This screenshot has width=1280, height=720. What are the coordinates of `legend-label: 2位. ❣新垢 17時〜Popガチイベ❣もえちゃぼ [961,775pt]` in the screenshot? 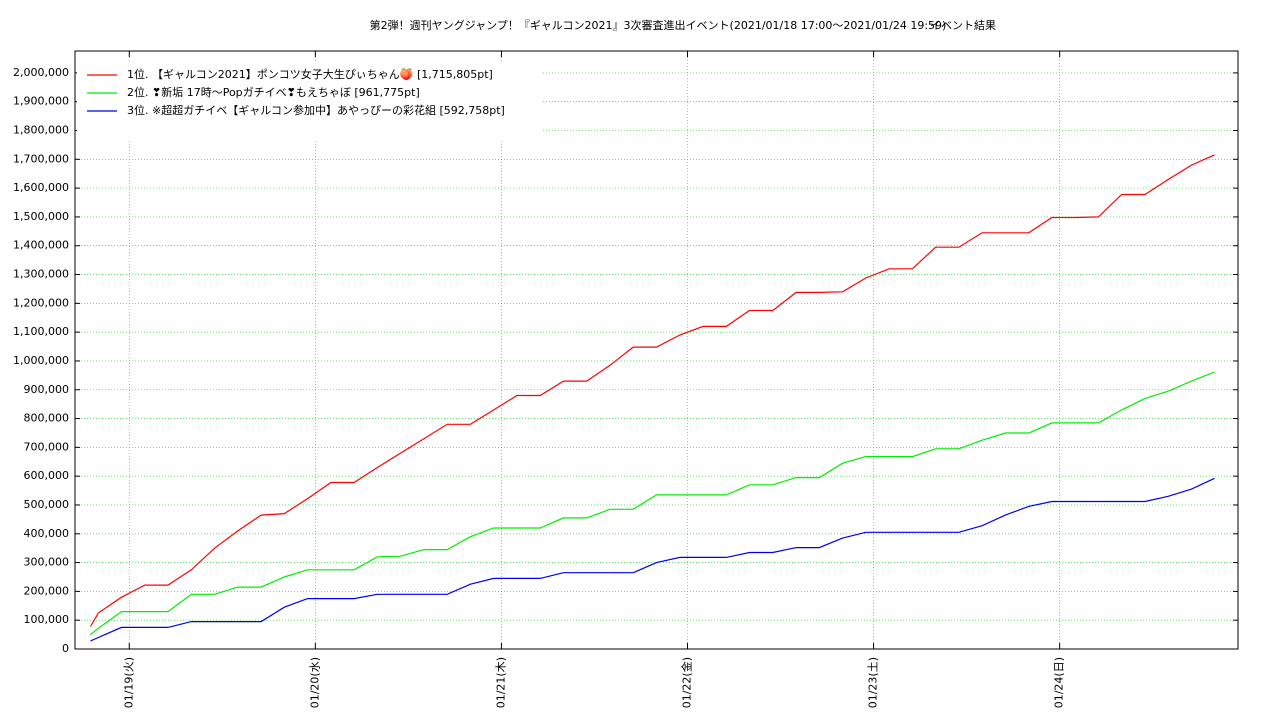 It's located at (273, 92).